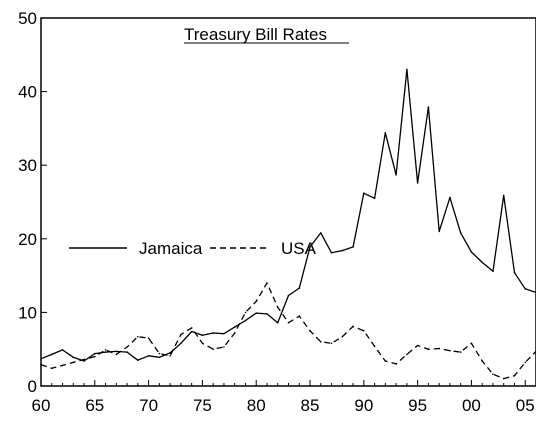  What do you see at coordinates (27, 312) in the screenshot?
I see `y-tick-label: 10` at bounding box center [27, 312].